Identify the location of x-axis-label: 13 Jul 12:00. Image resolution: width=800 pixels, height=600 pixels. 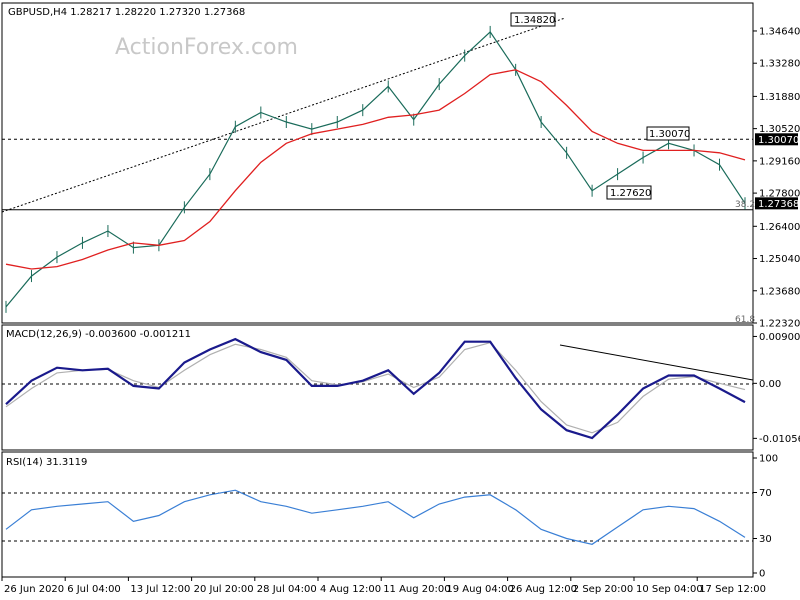
(160, 589).